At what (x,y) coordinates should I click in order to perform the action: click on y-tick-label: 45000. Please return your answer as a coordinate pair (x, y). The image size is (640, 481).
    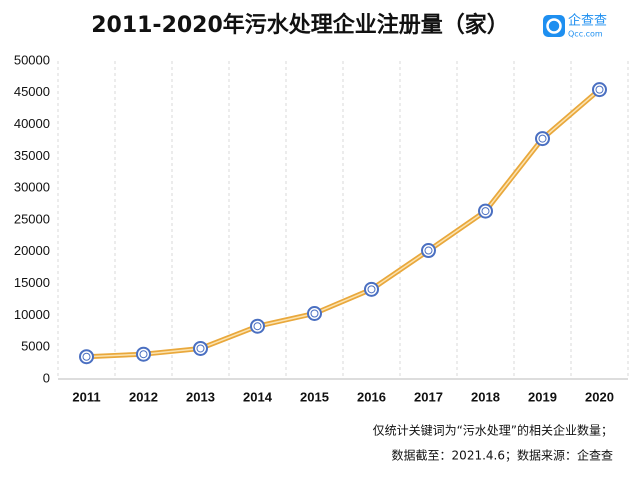
    Looking at the image, I should click on (32, 91).